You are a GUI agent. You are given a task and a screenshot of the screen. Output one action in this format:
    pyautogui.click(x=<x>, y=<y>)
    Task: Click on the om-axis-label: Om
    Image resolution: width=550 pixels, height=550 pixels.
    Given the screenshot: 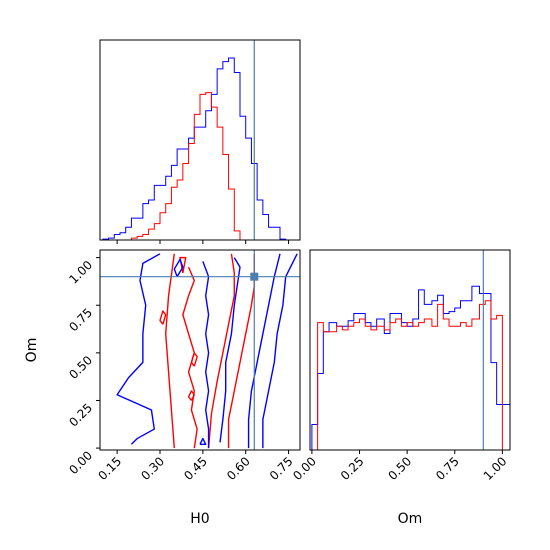 What is the action you would take?
    pyautogui.click(x=32, y=350)
    